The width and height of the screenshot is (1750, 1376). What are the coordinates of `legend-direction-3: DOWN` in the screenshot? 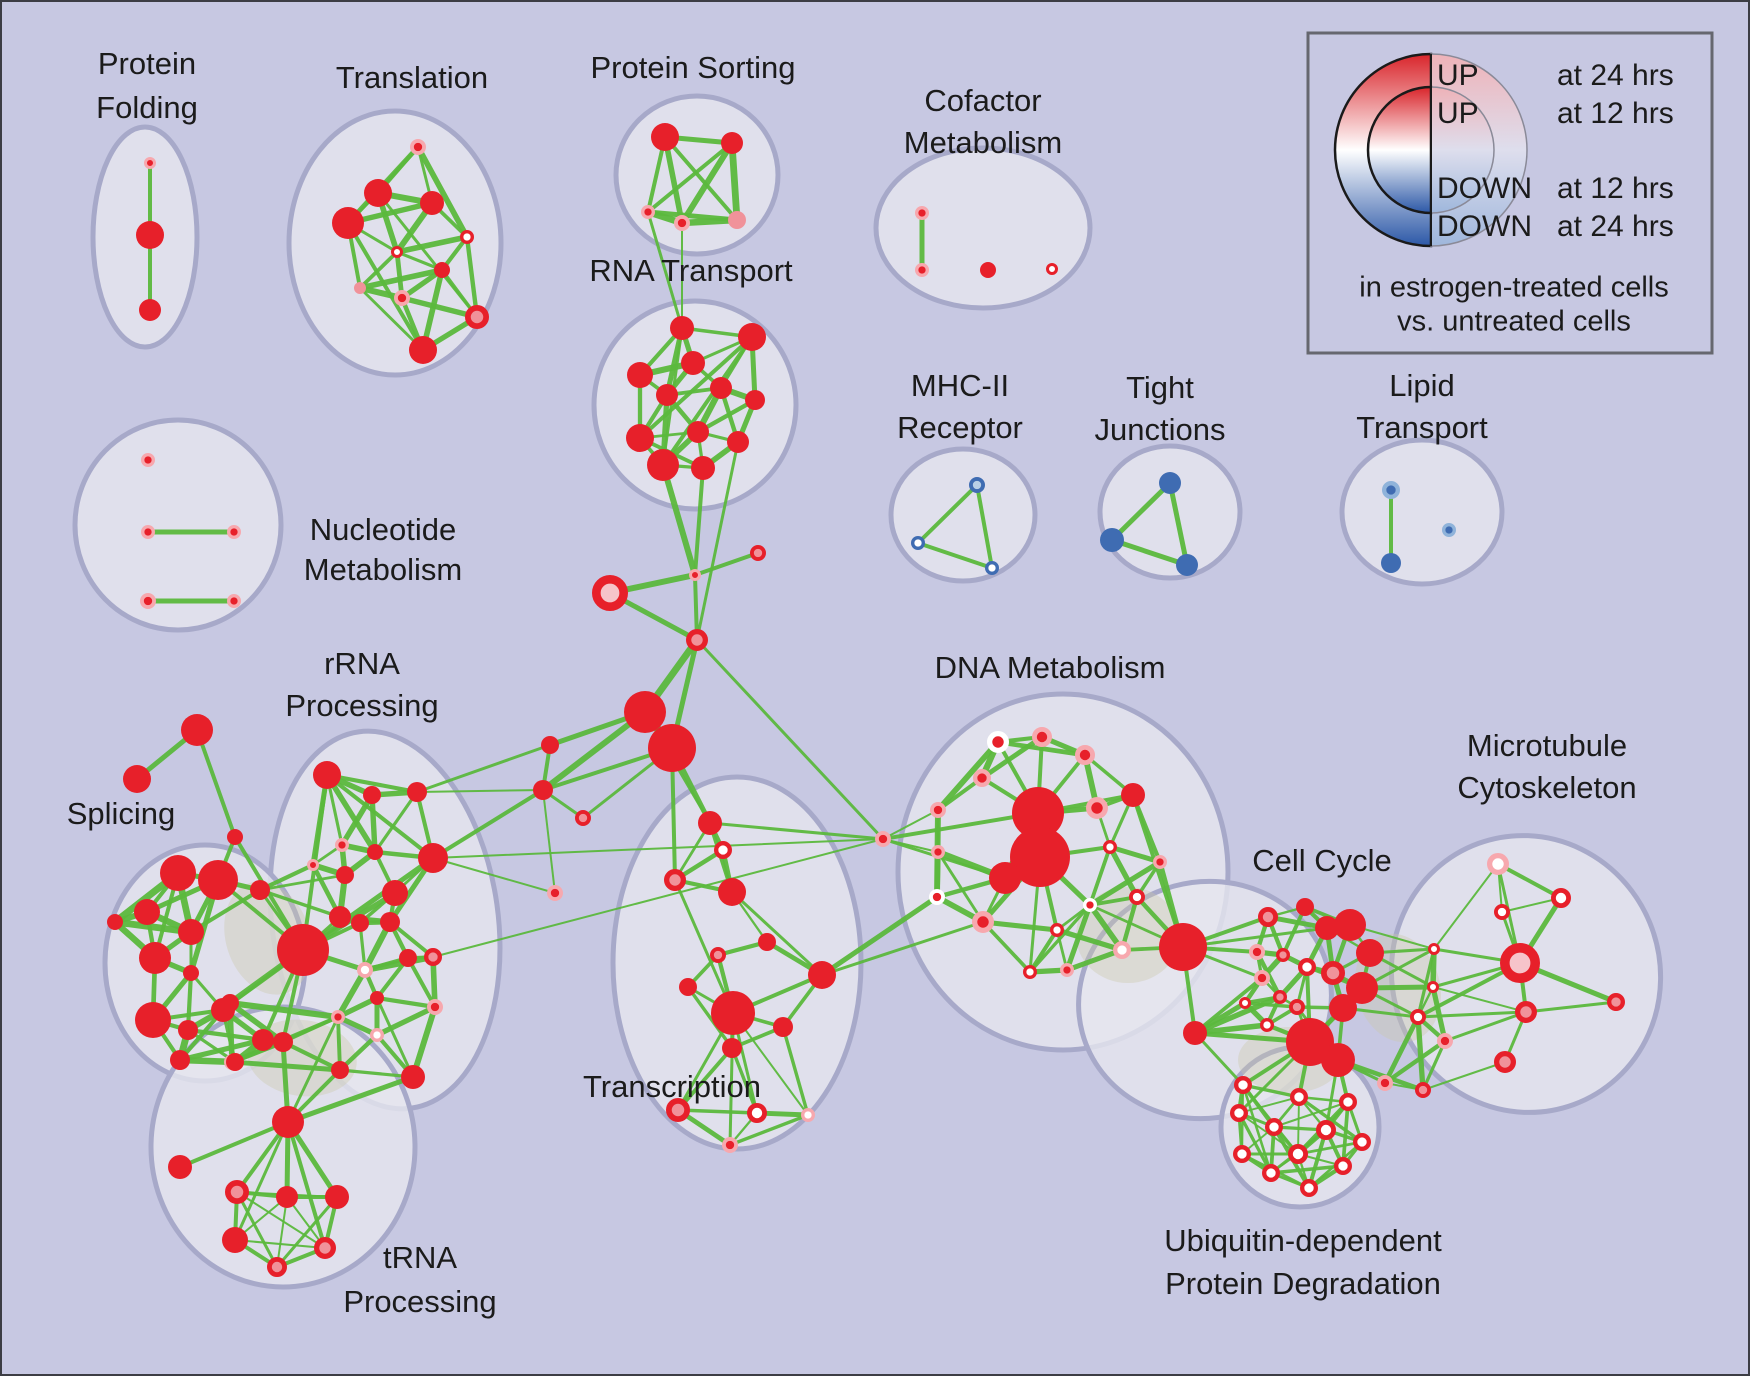 It's located at (1484, 226).